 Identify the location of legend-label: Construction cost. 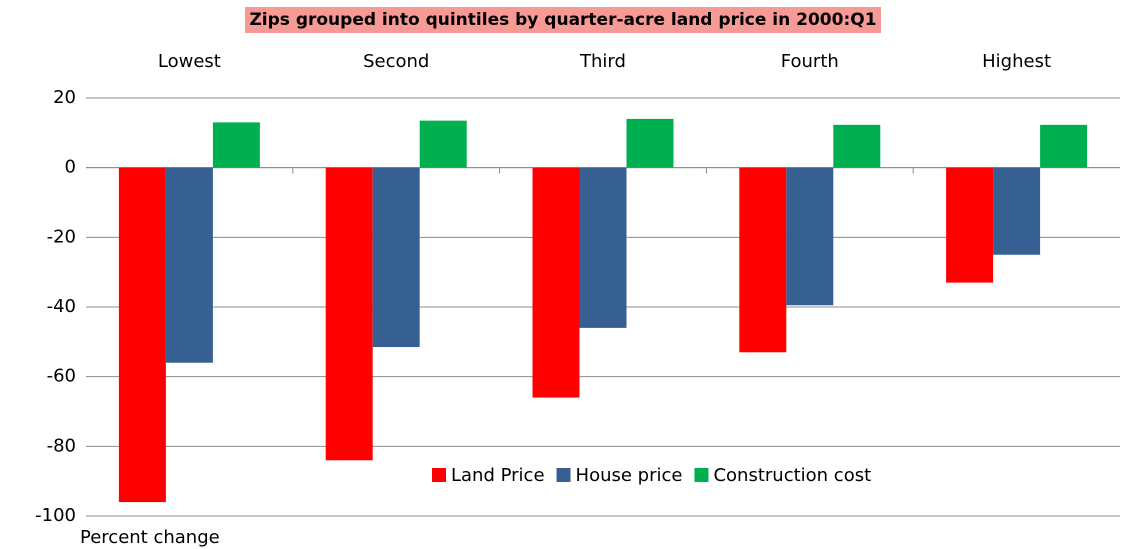
(792, 475).